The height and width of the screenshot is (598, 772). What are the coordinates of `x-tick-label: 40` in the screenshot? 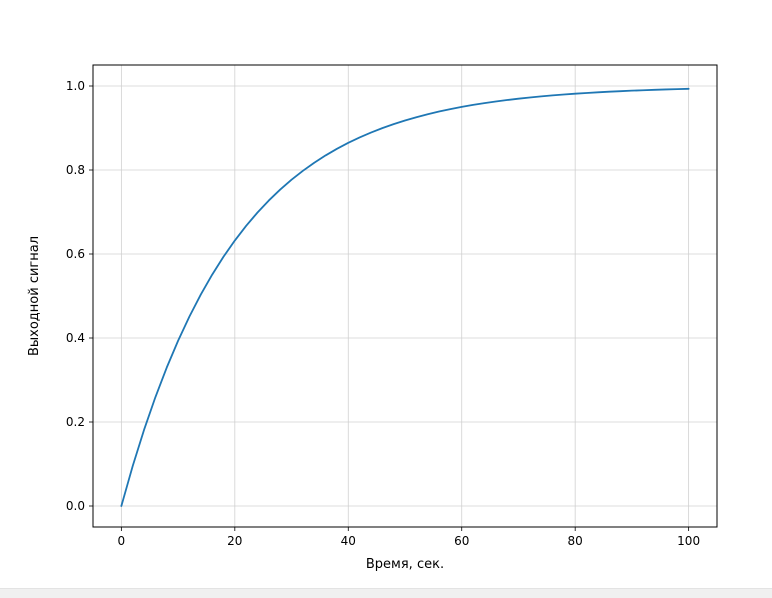 It's located at (348, 541).